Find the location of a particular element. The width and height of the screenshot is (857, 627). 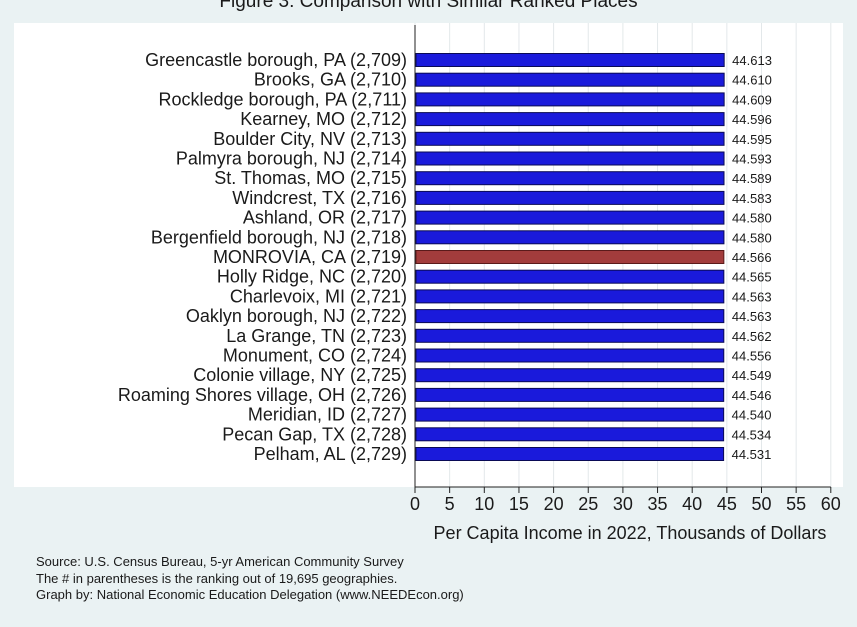

value-label: 44.556 is located at coordinates (752, 356).